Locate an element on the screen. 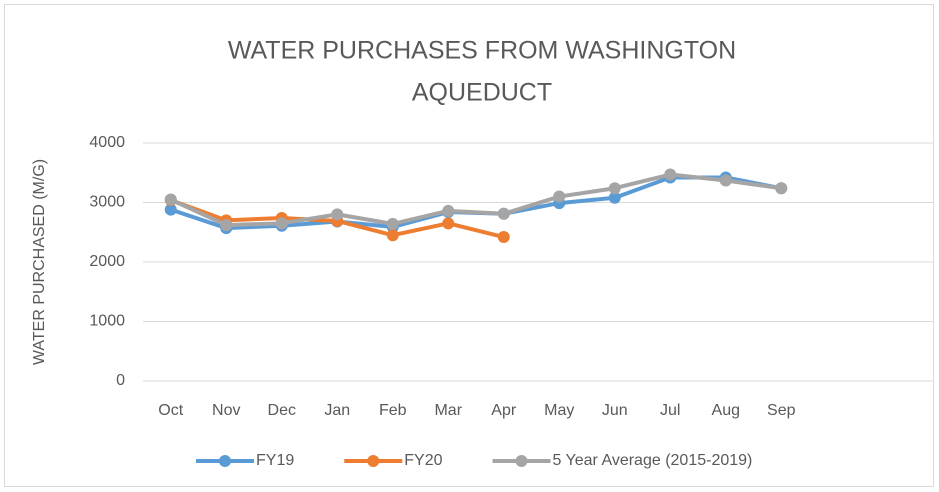 This screenshot has height=492, width=939. x-tick-label: Feb is located at coordinates (393, 410).